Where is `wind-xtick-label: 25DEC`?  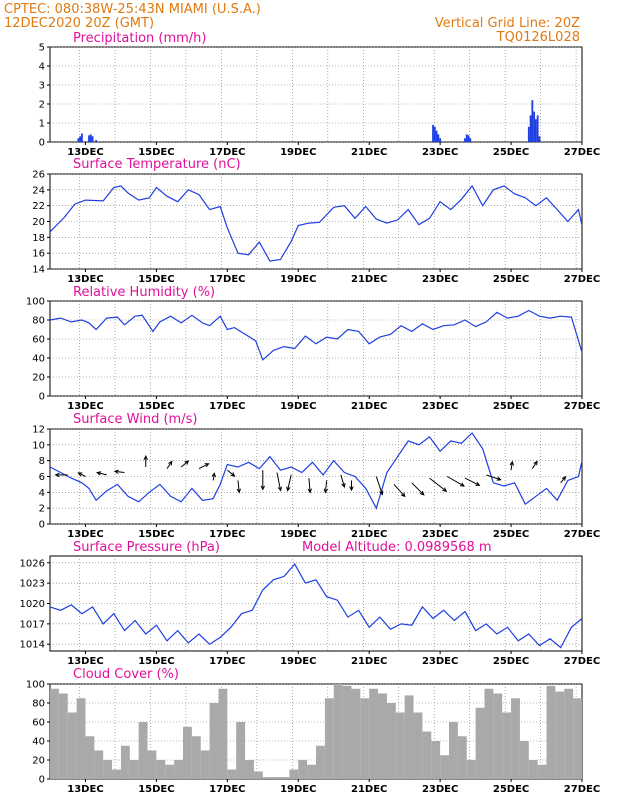 wind-xtick-label: 25DEC is located at coordinates (511, 534).